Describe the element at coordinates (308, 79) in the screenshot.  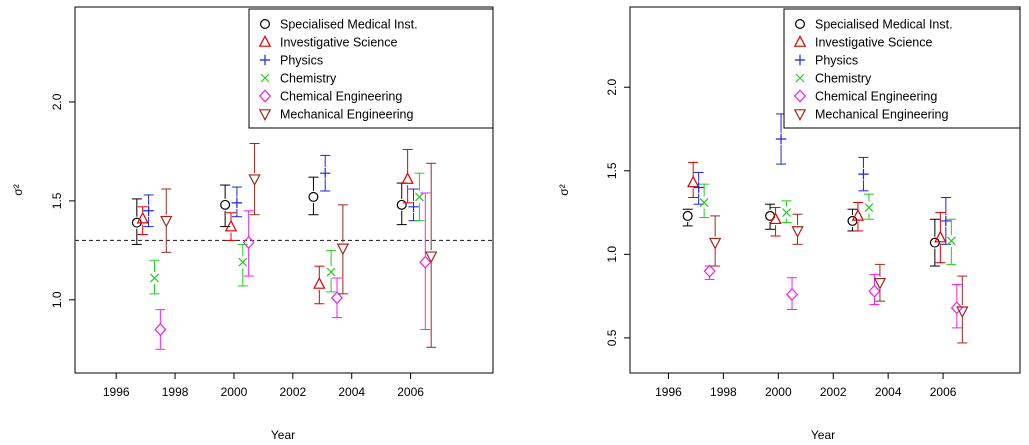
I see `legend-label: Chemistry` at that location.